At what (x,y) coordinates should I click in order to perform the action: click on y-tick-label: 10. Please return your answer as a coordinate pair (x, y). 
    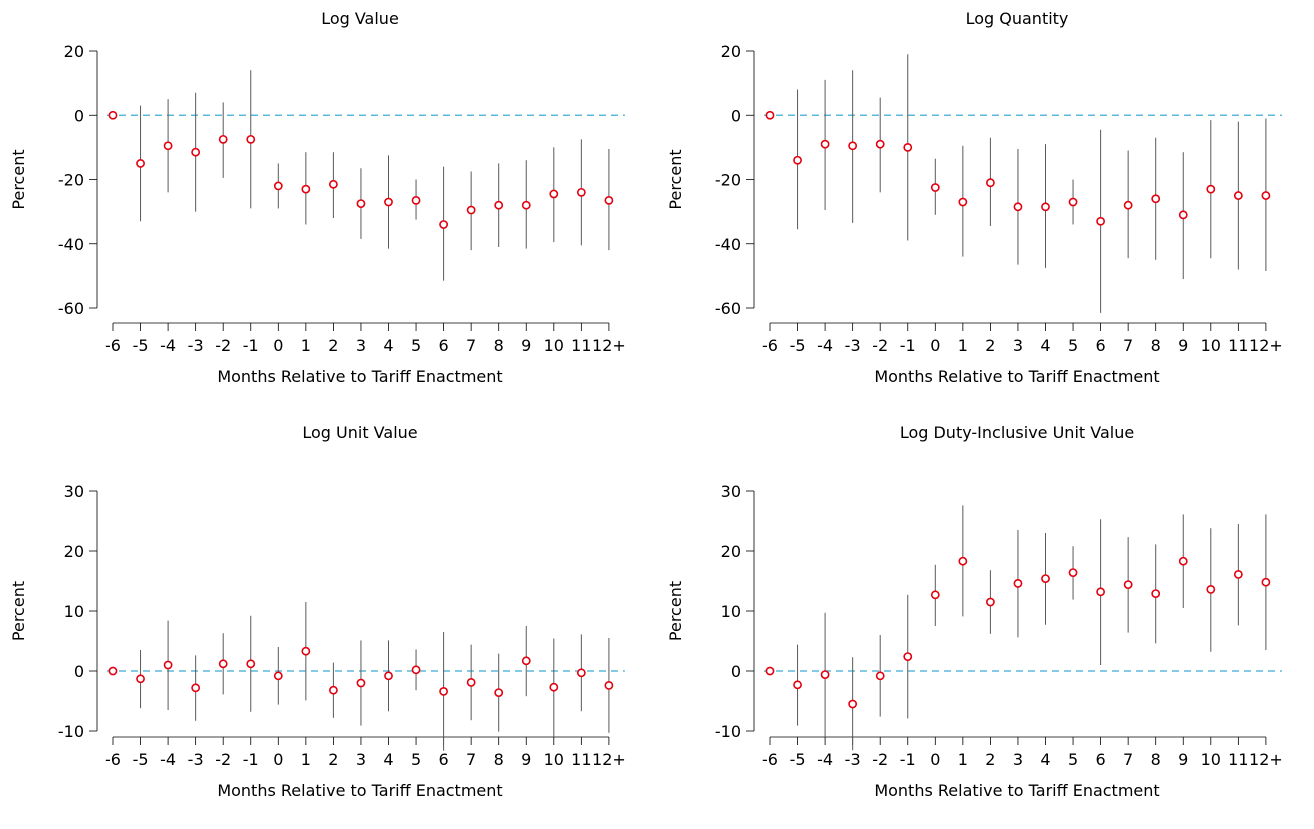
    Looking at the image, I should click on (74, 611).